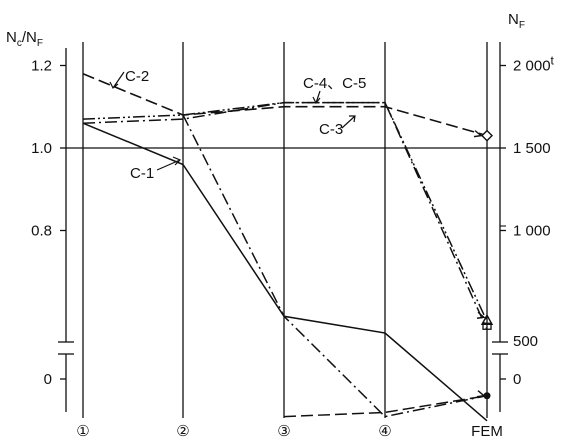 Image resolution: width=570 pixels, height=439 pixels. I want to click on annotation-arrow-c45, so click(316, 97).